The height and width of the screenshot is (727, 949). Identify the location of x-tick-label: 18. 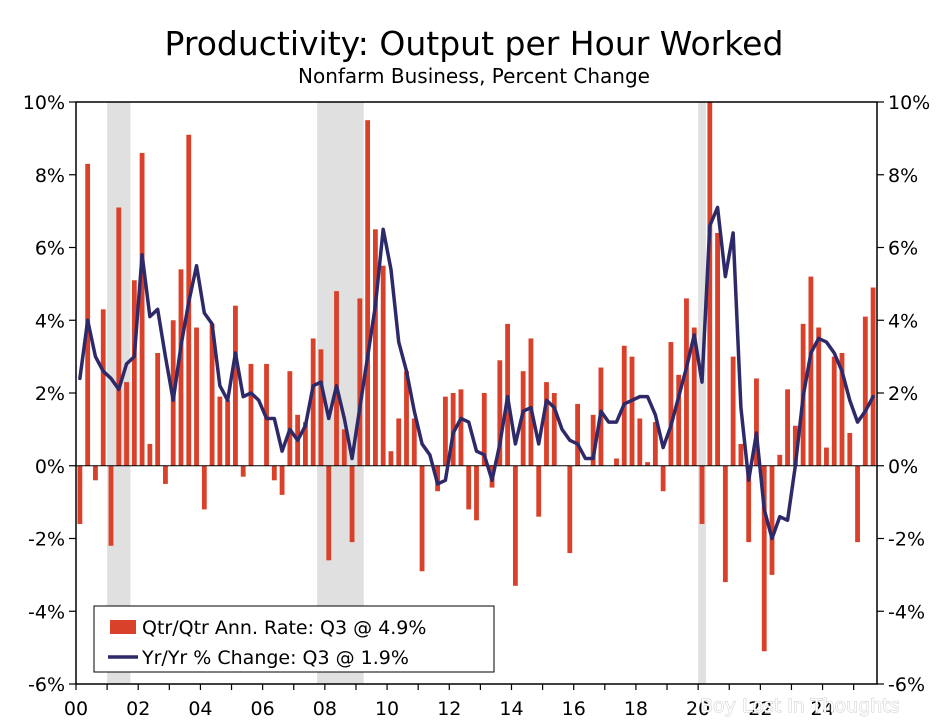
(636, 709).